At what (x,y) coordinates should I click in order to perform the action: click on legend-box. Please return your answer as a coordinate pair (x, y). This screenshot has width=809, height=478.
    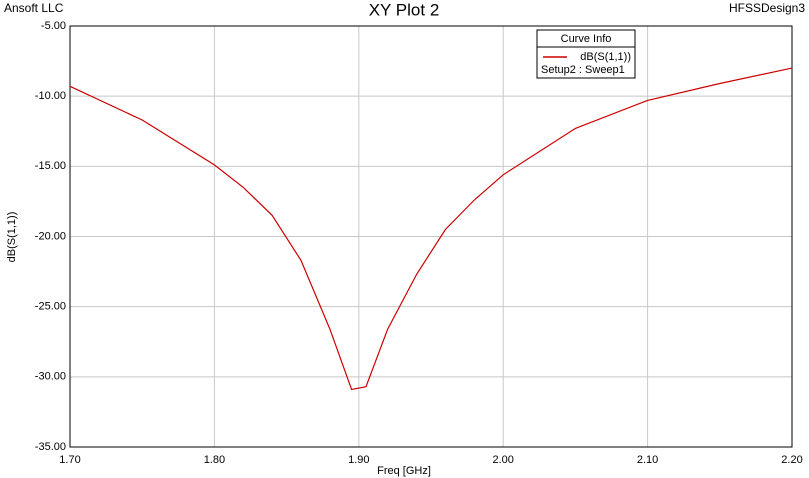
    Looking at the image, I should click on (586, 54).